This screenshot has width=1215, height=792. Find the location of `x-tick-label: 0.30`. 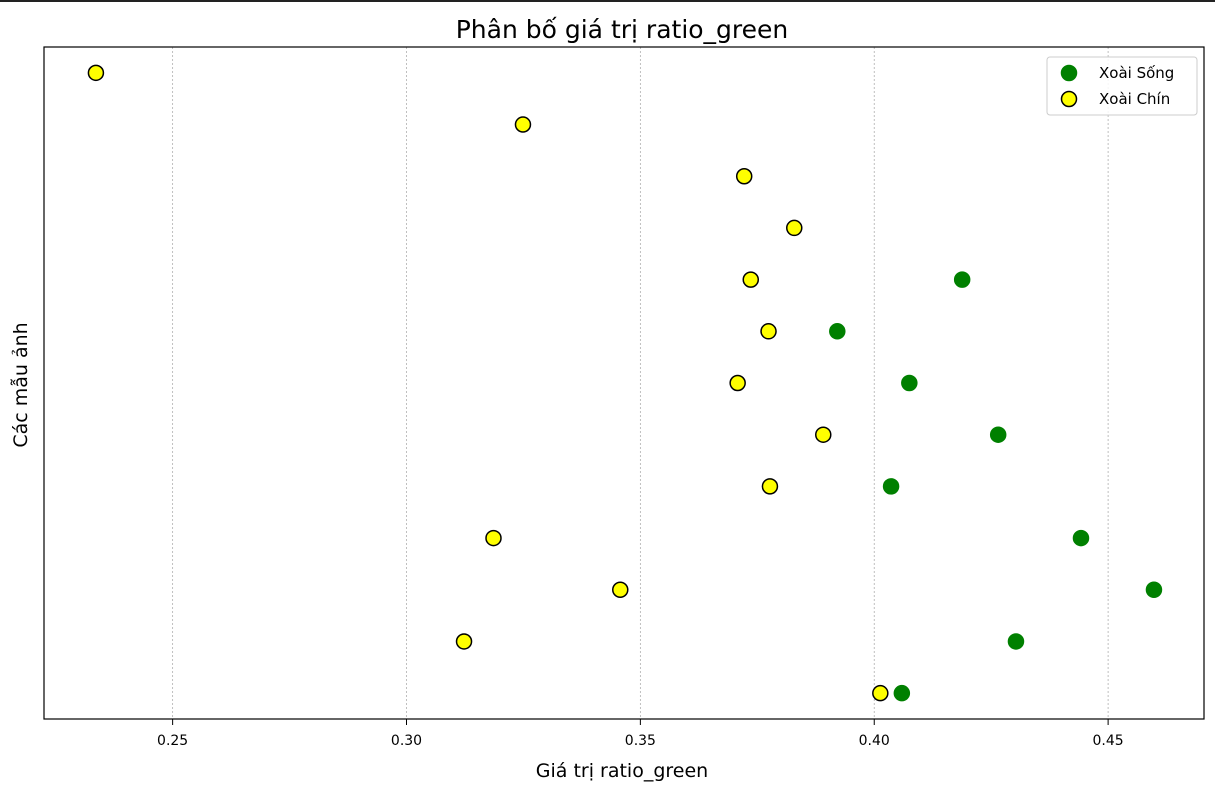

x-tick-label: 0.30 is located at coordinates (406, 741).